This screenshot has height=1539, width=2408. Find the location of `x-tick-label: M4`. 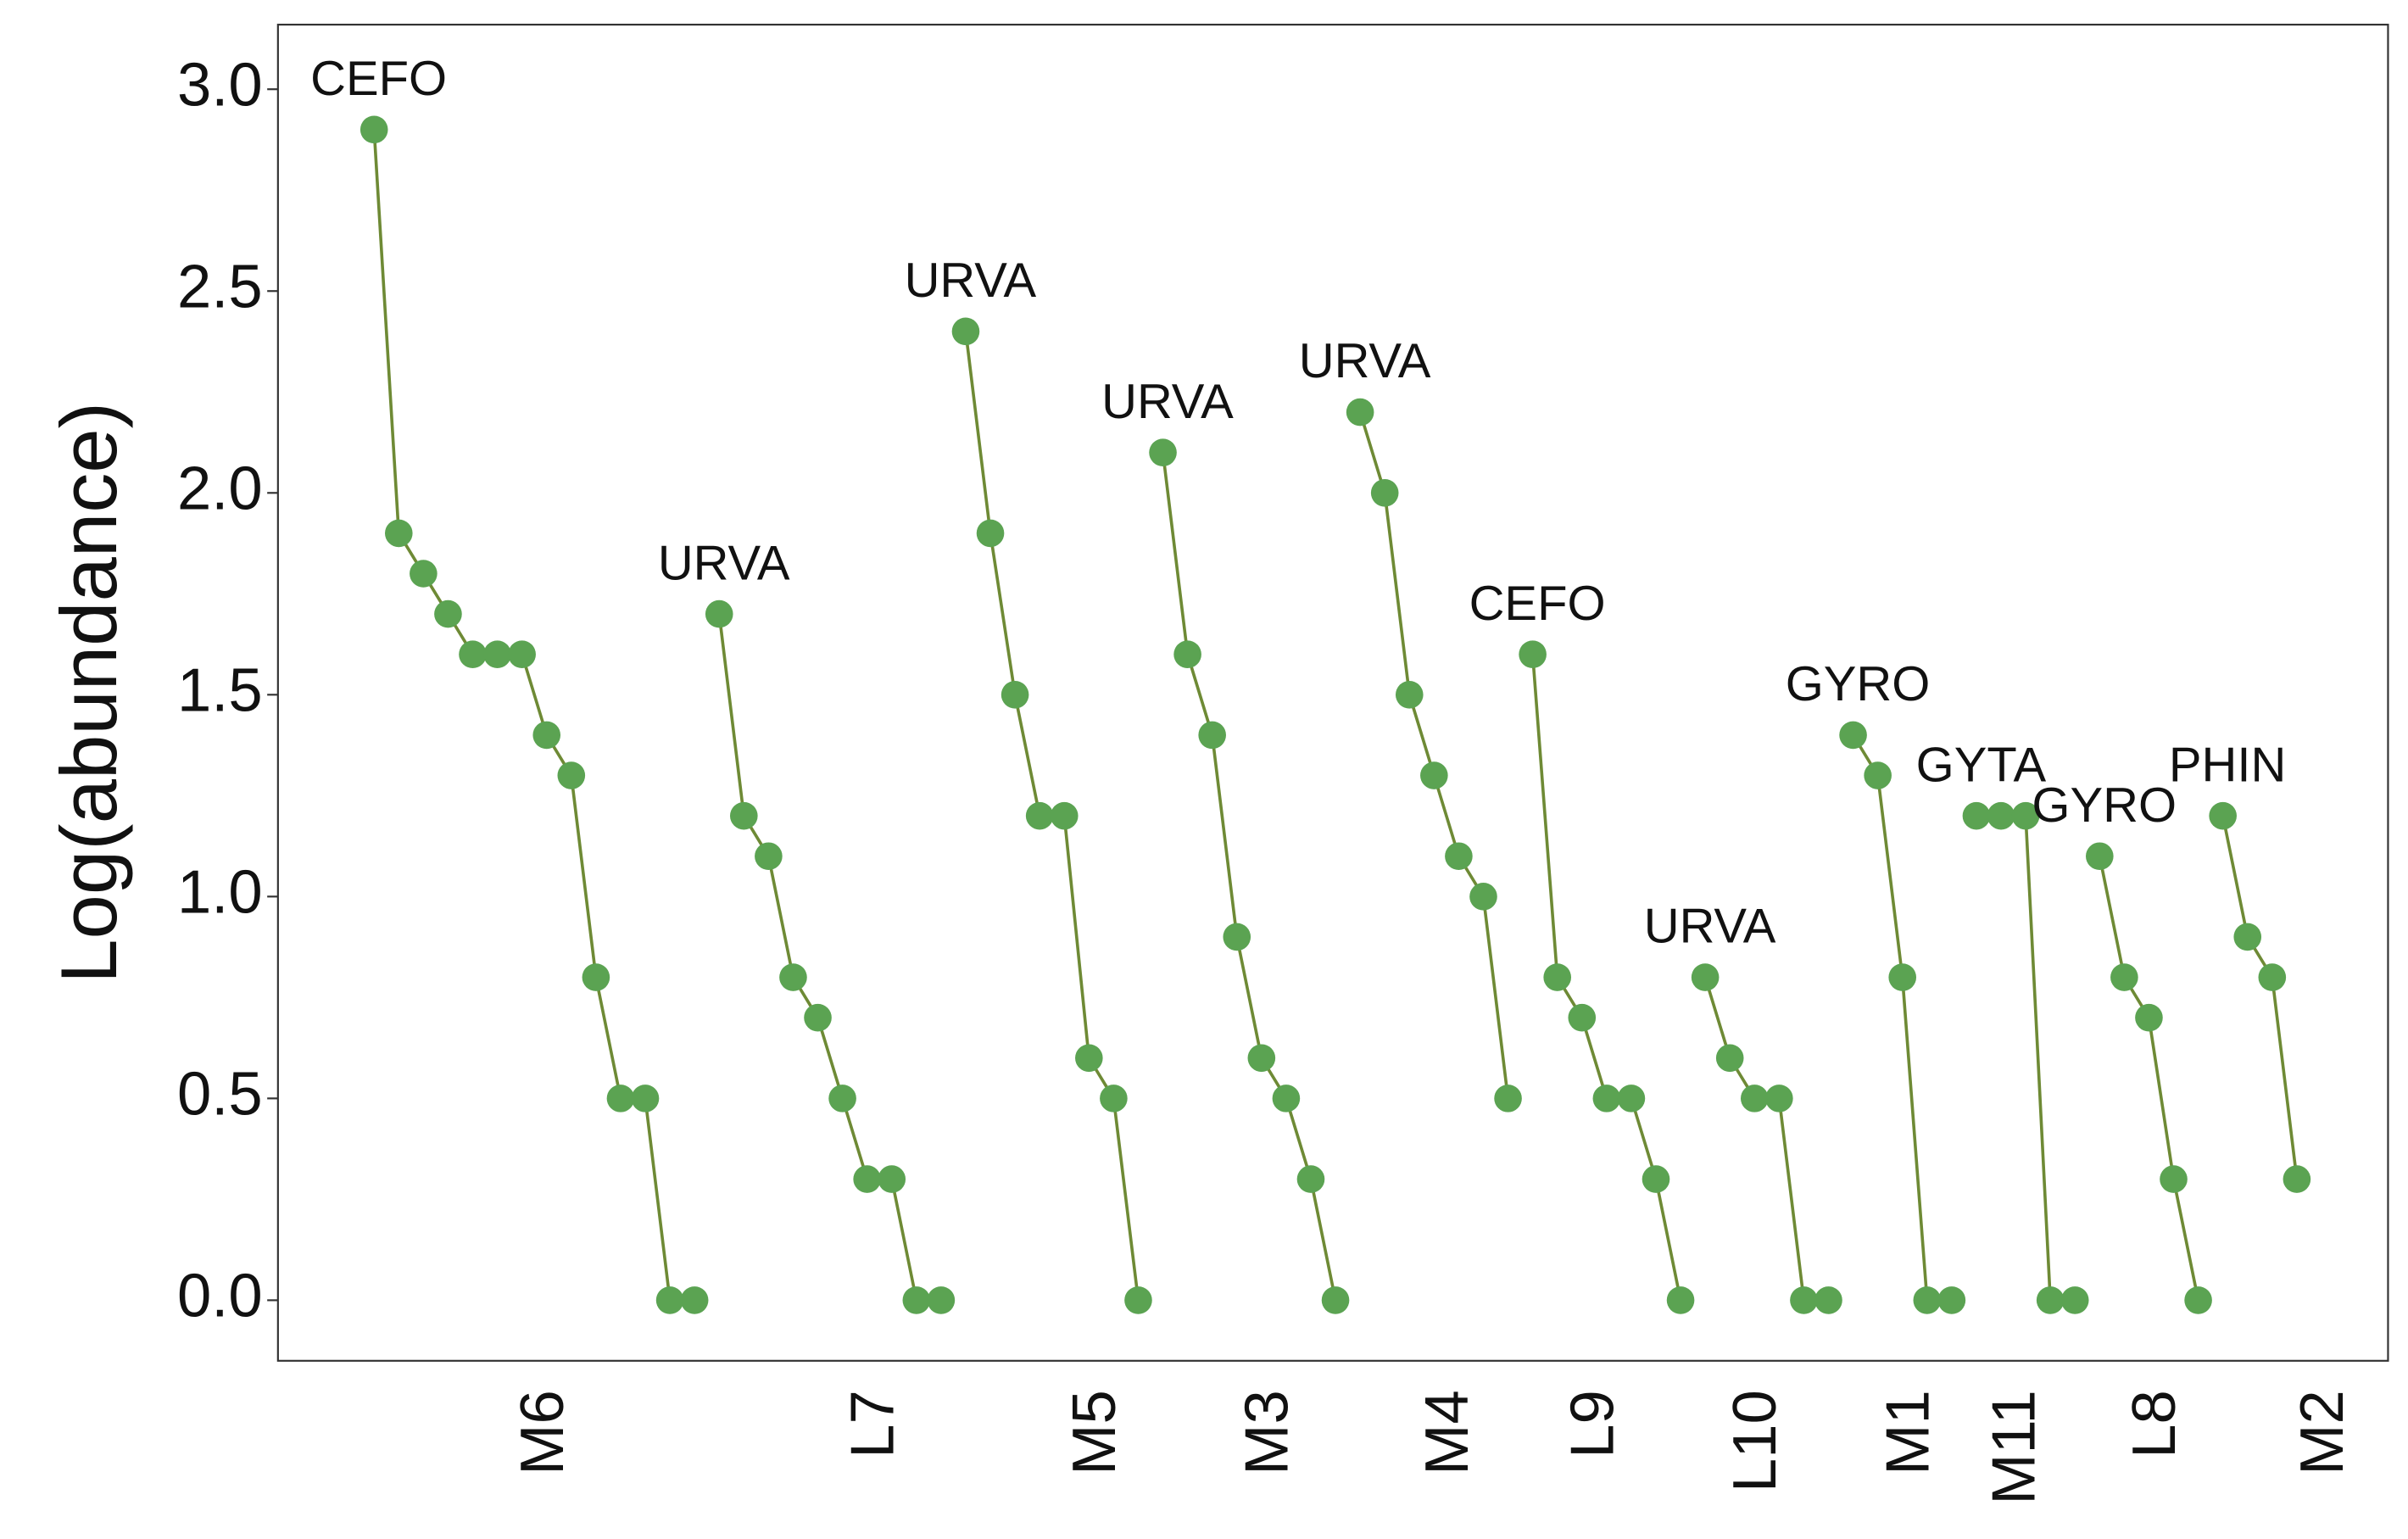

x-tick-label: M4 is located at coordinates (1447, 1433).